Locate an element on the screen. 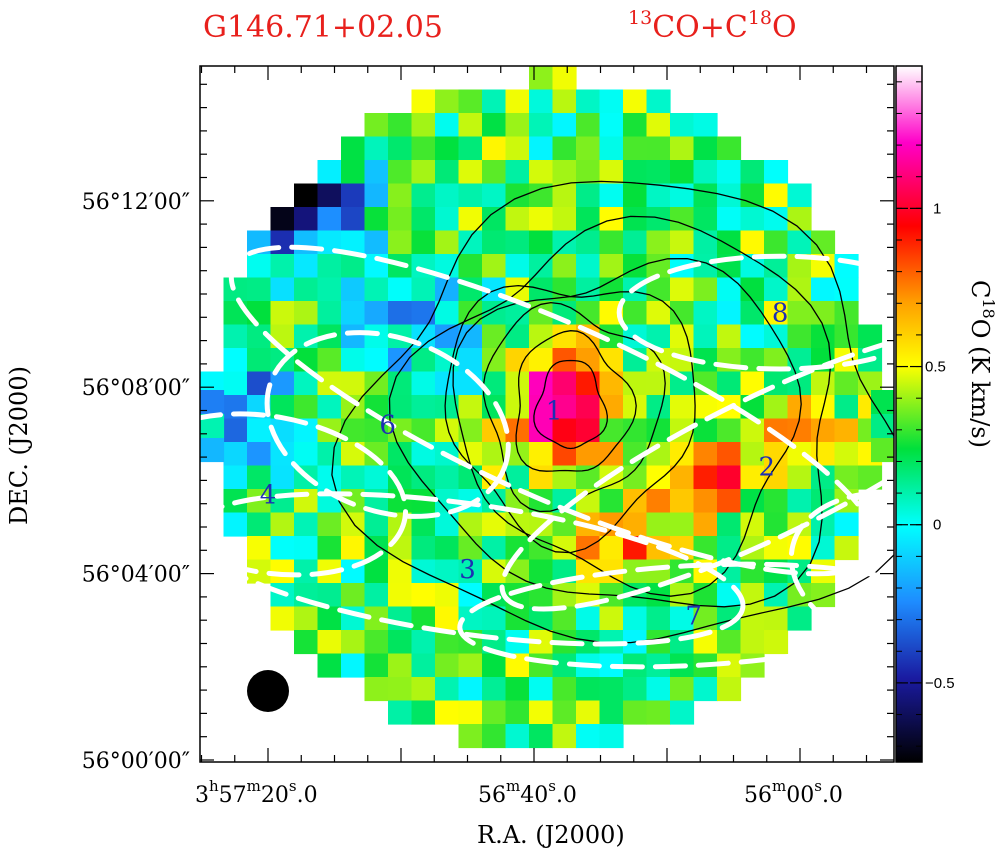 The image size is (1003, 853). clump-label-8: 8 is located at coordinates (780, 314).